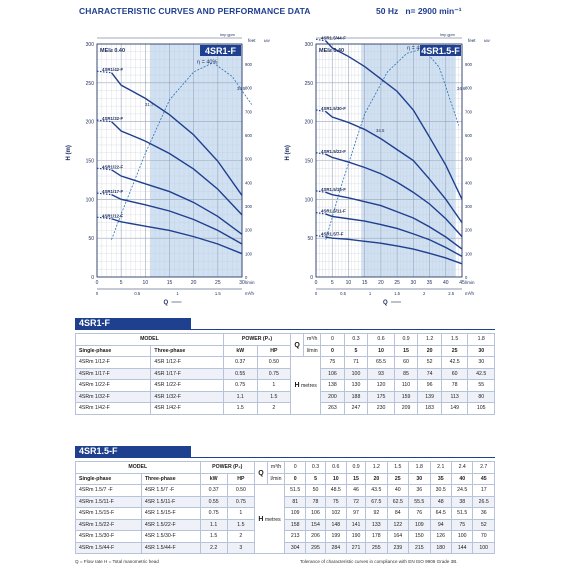 This screenshot has height=570, width=570. I want to click on m3h-tick-label: 2.5, so click(451, 293).